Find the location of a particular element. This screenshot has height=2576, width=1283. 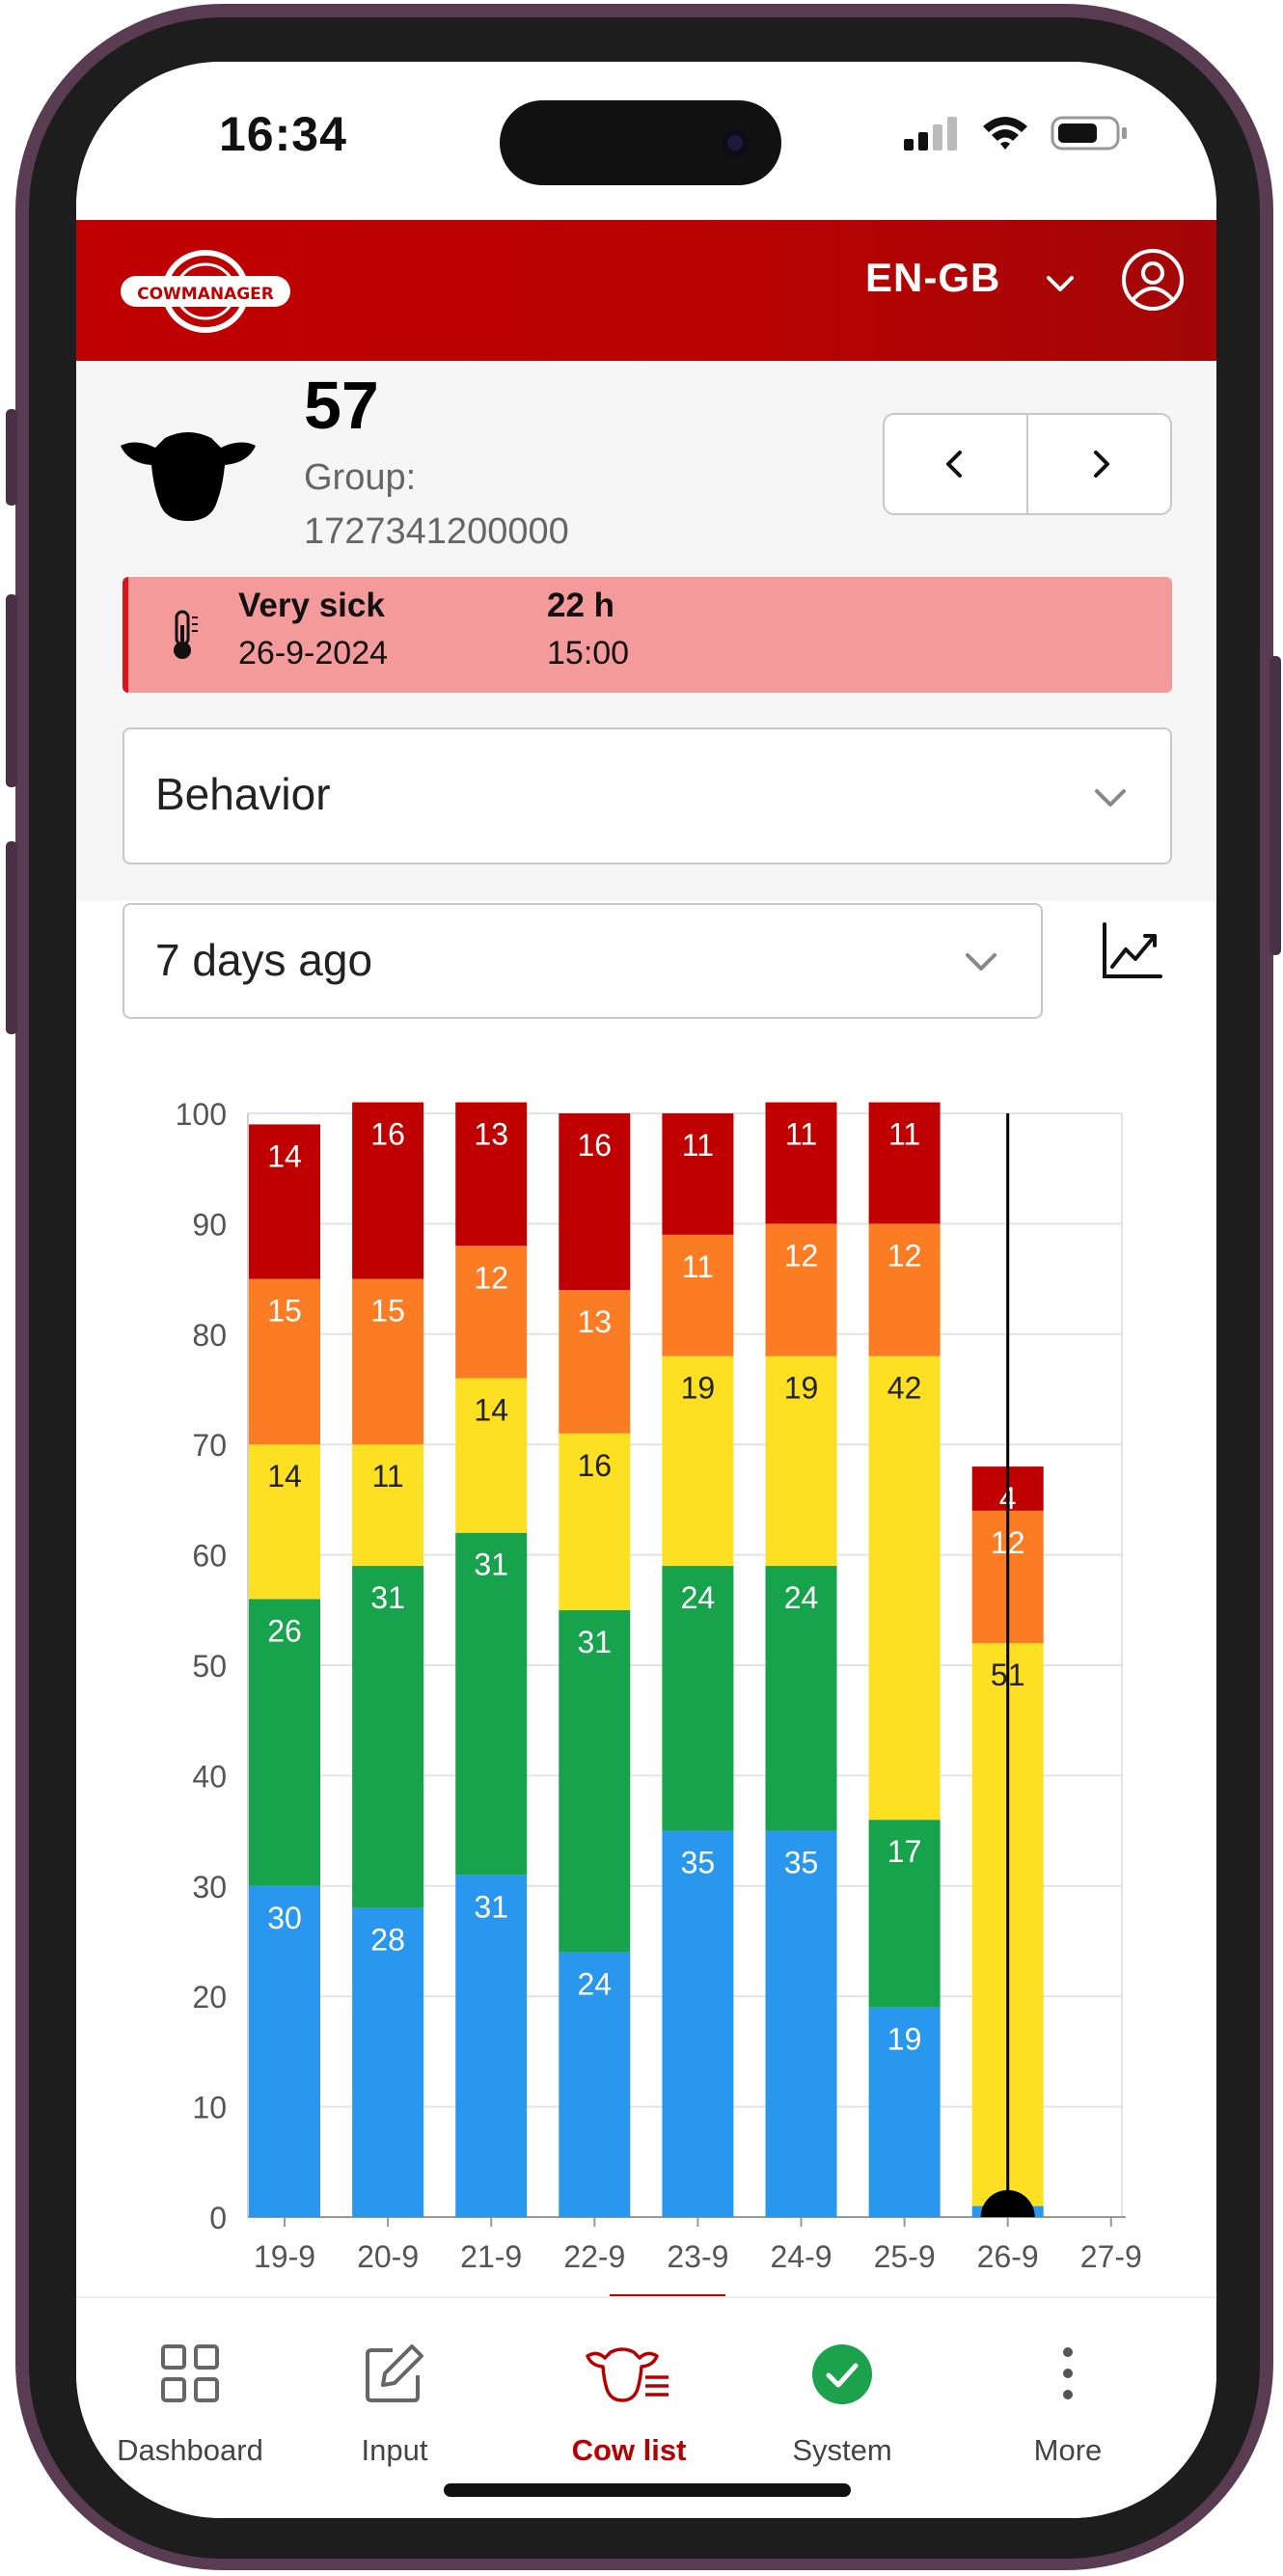

data-label: 28 is located at coordinates (387, 1941).